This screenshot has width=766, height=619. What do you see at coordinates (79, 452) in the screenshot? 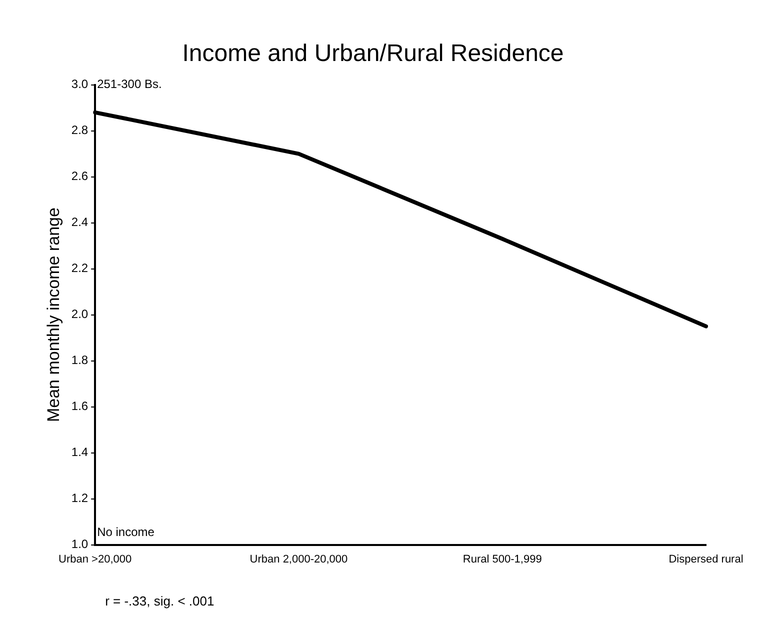
I see `y-tick-label: 1.4` at bounding box center [79, 452].